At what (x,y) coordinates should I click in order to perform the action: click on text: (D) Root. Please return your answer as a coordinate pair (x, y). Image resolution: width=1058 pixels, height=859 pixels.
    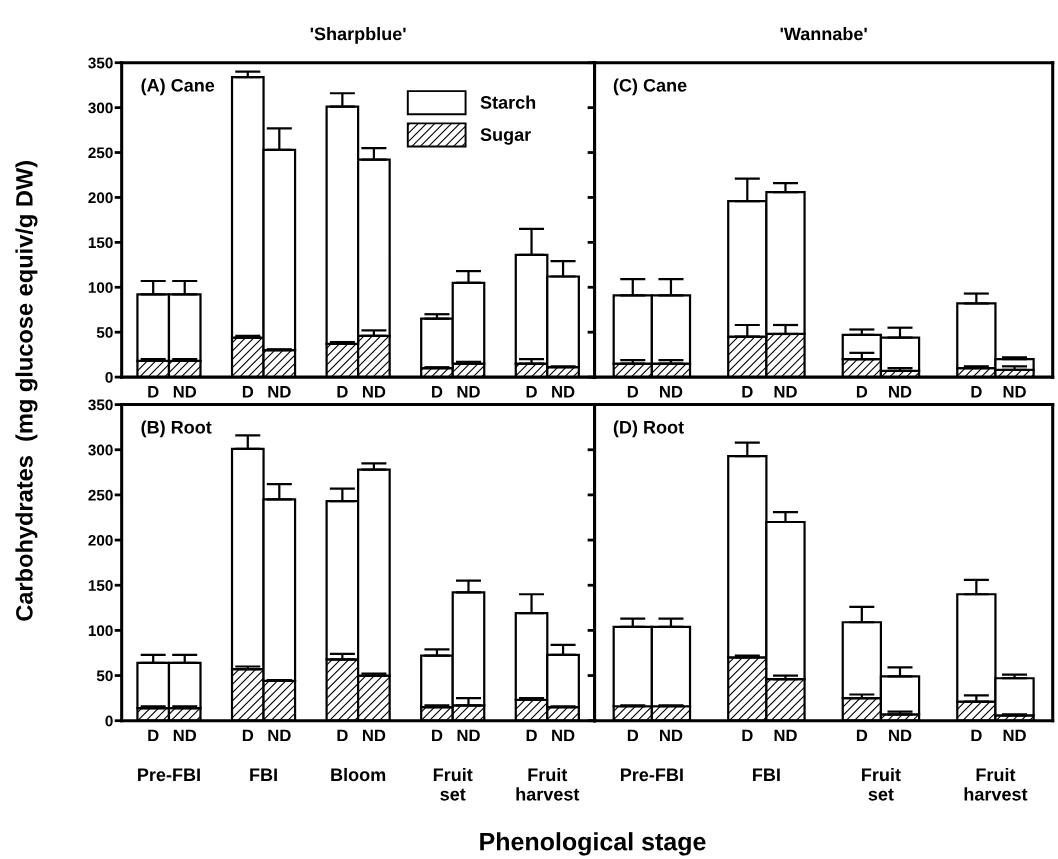
    Looking at the image, I should click on (648, 429).